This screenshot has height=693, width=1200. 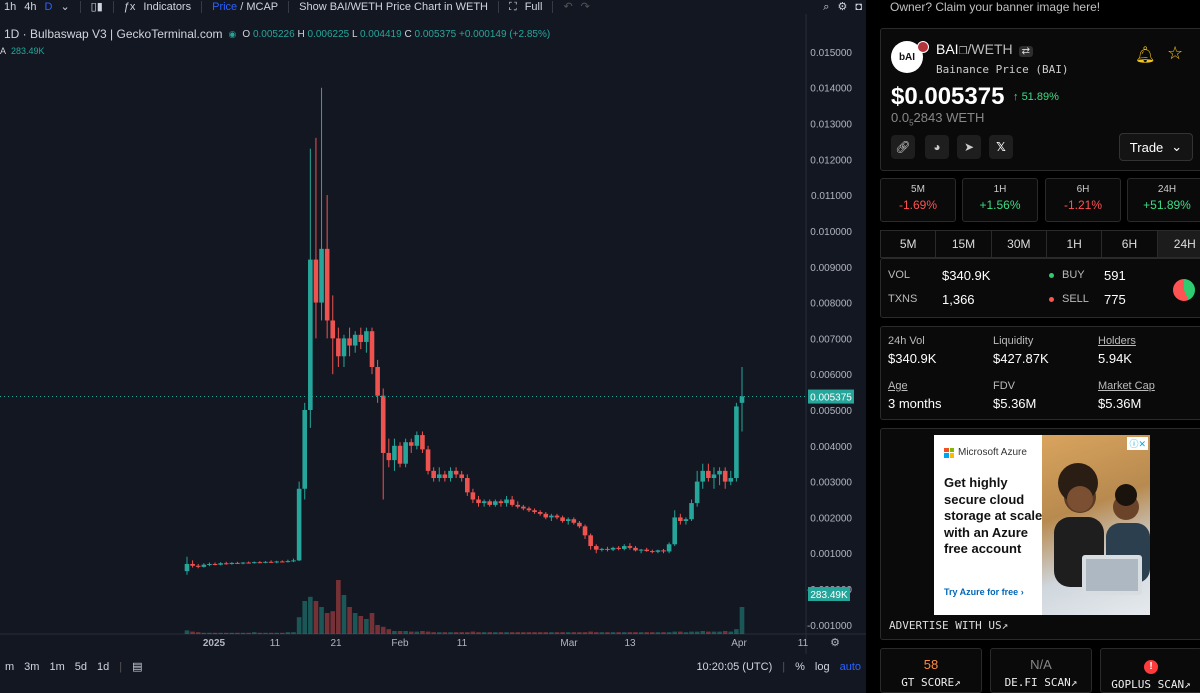 I want to click on tab-24h: 24H, so click(x=1178, y=244).